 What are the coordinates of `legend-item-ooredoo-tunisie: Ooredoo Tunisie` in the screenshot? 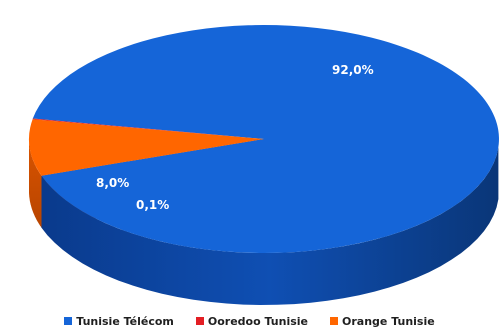 It's located at (252, 321).